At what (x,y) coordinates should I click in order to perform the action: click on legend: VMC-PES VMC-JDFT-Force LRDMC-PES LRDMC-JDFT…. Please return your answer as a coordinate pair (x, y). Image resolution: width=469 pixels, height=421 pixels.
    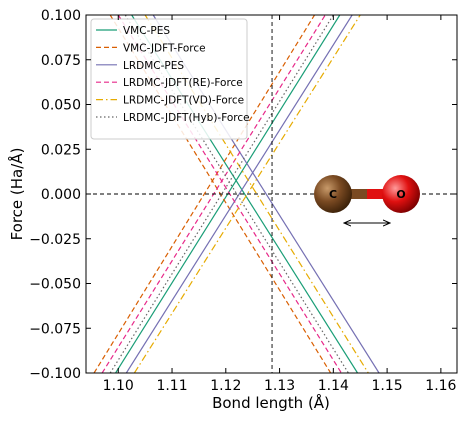
    Looking at the image, I should click on (170, 79).